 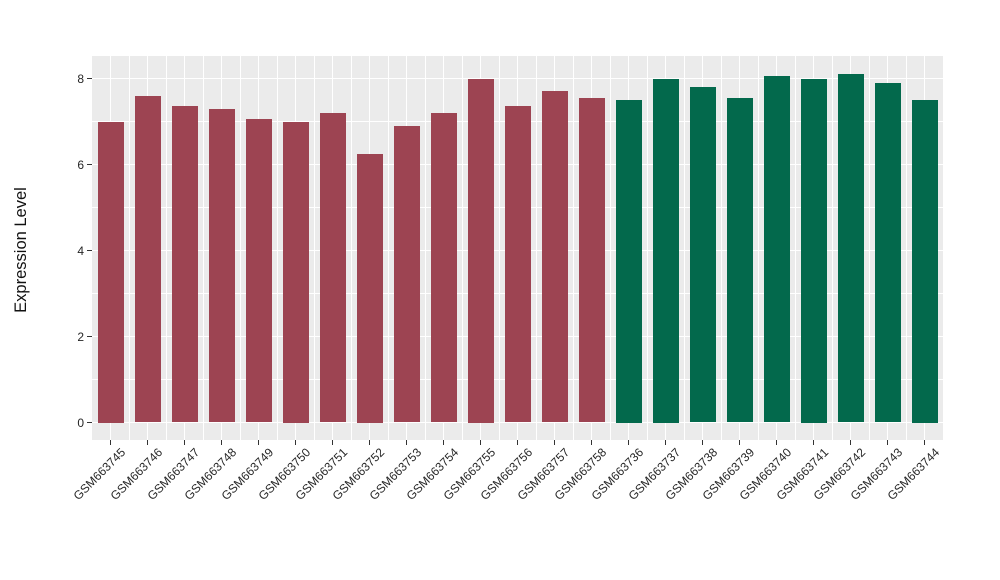 I want to click on y-tick-label: 2, so click(x=80, y=336).